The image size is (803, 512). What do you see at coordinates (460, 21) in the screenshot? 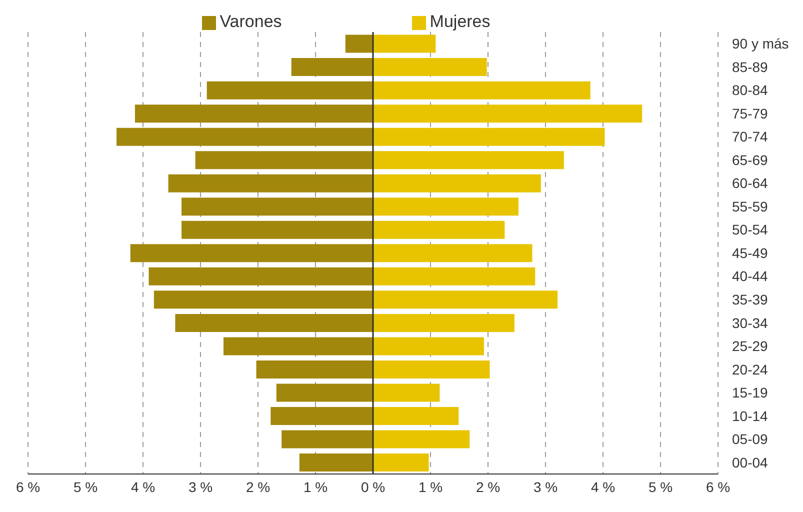
I see `legend-label: Mujeres` at bounding box center [460, 21].